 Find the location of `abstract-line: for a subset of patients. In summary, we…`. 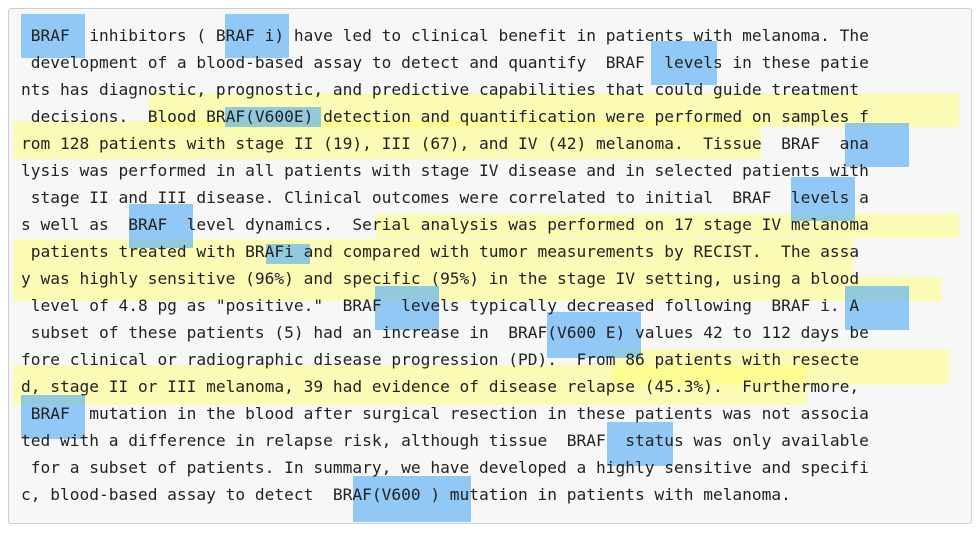

abstract-line: for a subset of patients. In summary, we… is located at coordinates (445, 467).